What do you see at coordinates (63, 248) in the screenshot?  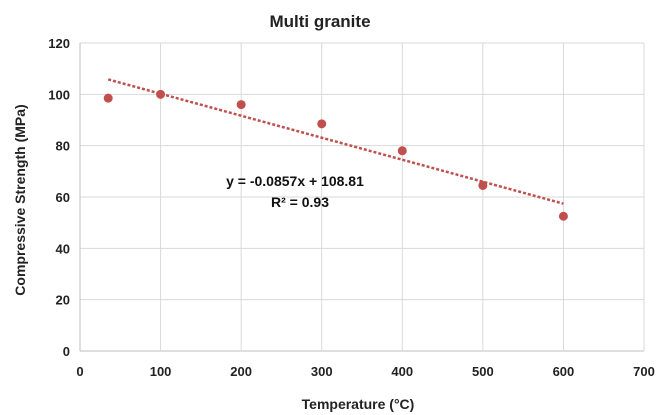 I see `y-tick-label: 40` at bounding box center [63, 248].